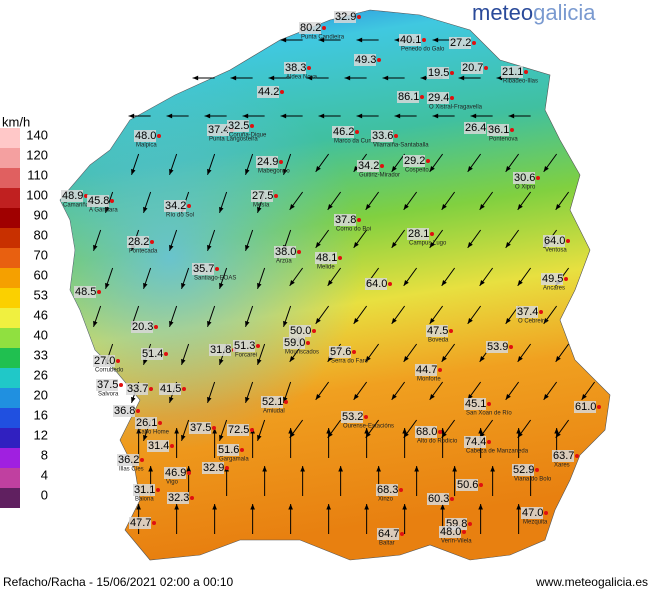 The height and width of the screenshot is (593, 652). Describe the element at coordinates (499, 347) in the screenshot. I see `station: 53.9` at that location.